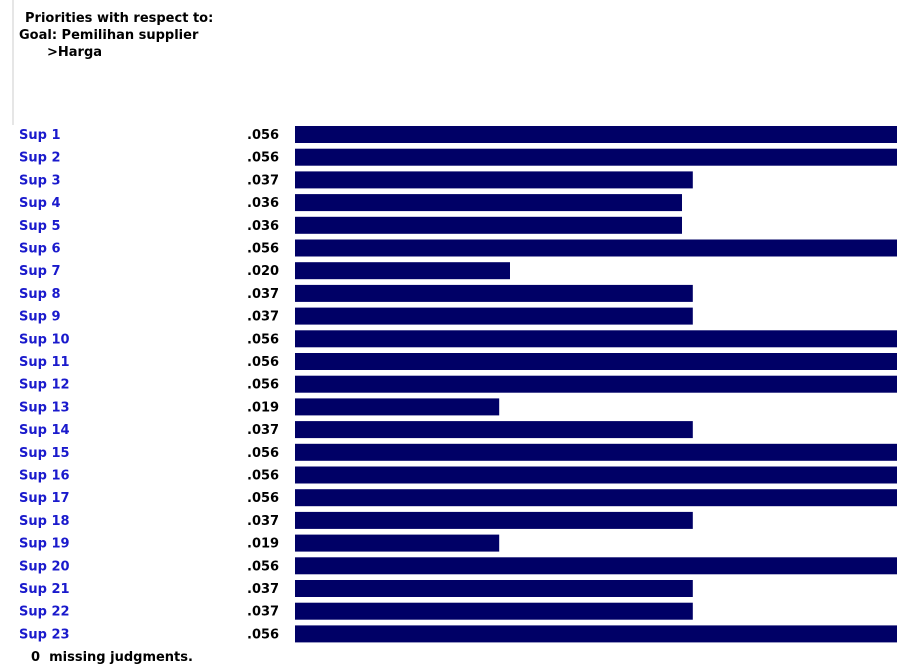 This screenshot has height=668, width=897. Describe the element at coordinates (40, 158) in the screenshot. I see `category-label: Sup 2` at that location.